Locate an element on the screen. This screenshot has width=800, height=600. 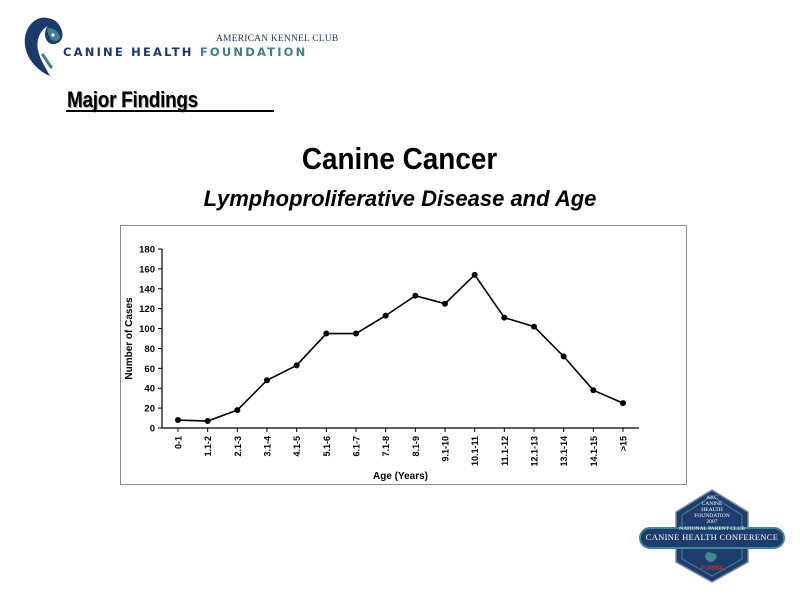
x-tick-label: 11.1-12 is located at coordinates (505, 451).